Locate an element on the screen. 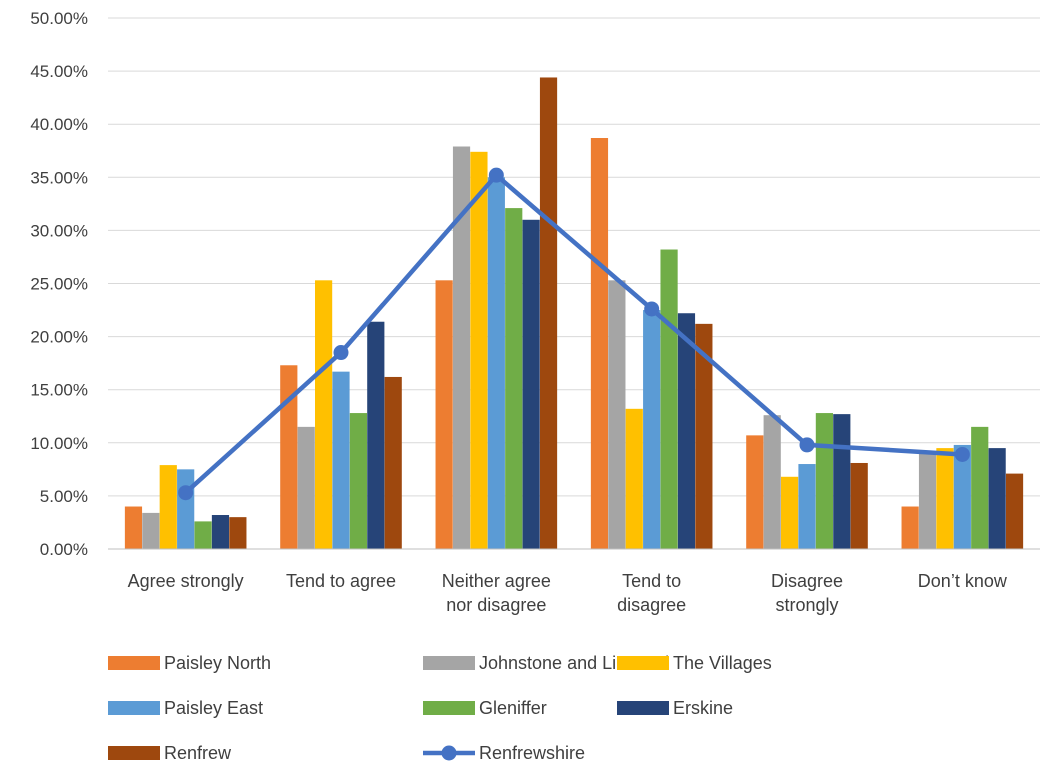 The width and height of the screenshot is (1045, 765). x-category-label: Neither agree nor disagree is located at coordinates (496, 593).